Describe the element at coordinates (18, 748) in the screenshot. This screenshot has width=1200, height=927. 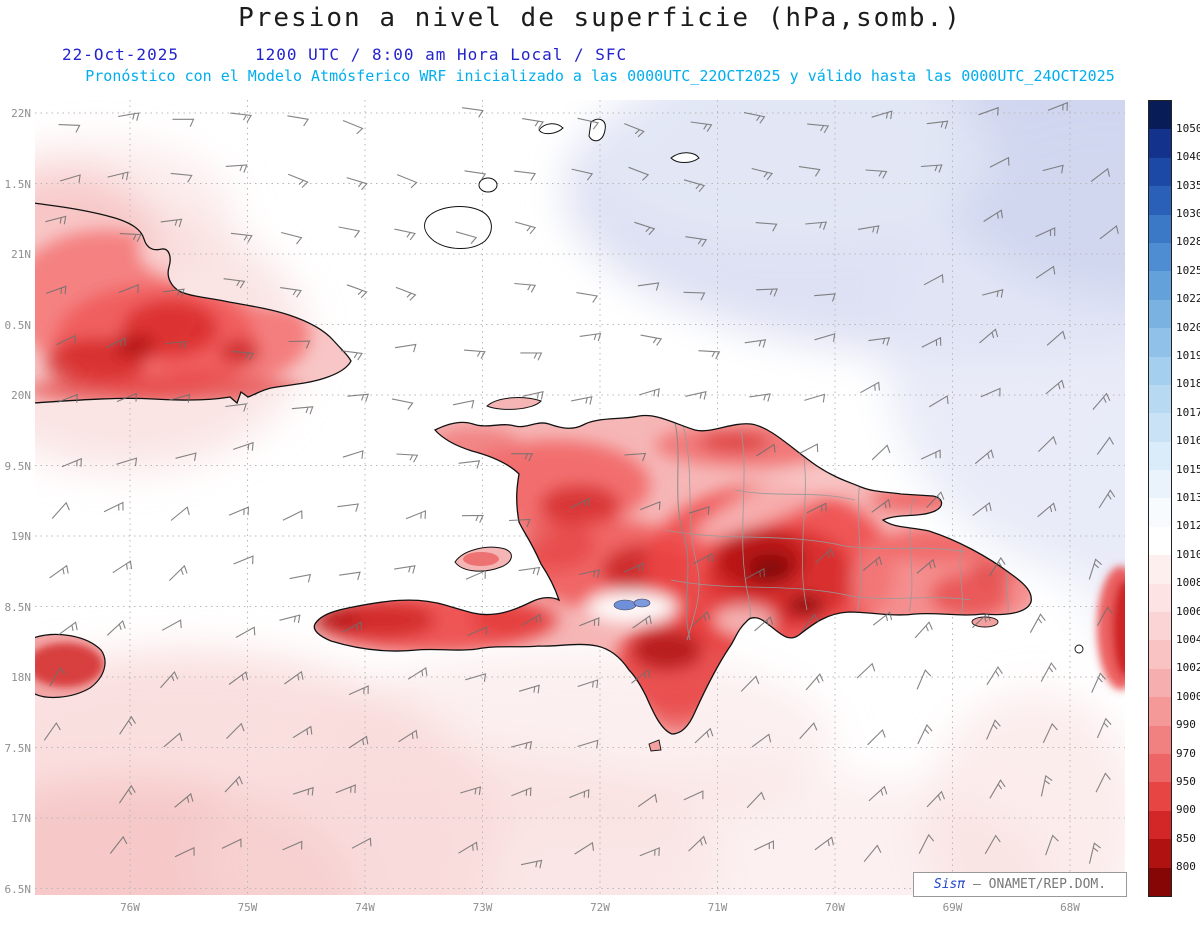
I see `lat-label: 7.5N` at that location.